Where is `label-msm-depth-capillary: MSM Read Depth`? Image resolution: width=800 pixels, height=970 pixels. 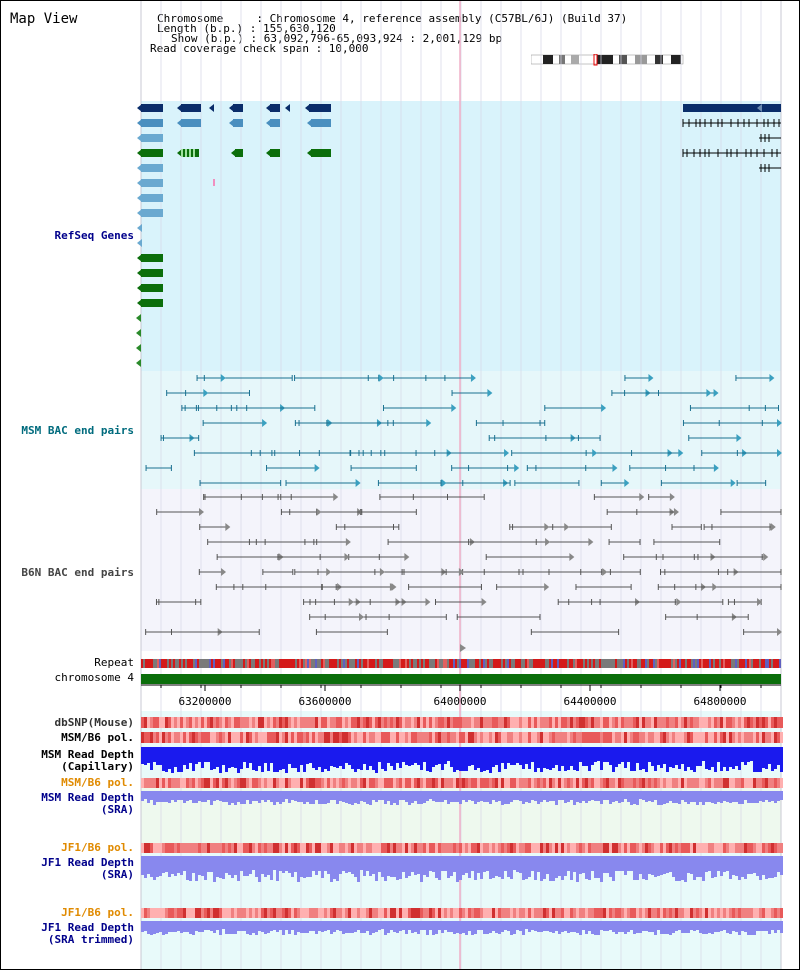 label-msm-depth-capillary: MSM Read Depth is located at coordinates (87, 754).